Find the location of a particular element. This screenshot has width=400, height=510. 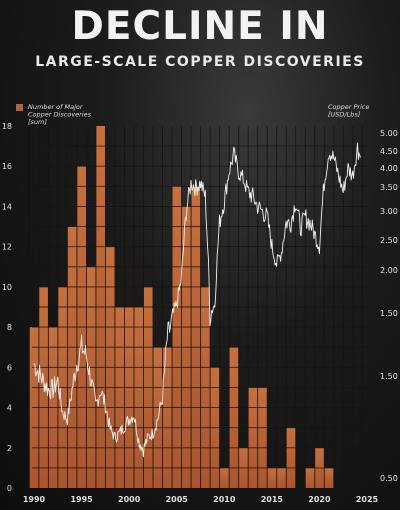

x-tick-label: 2015 is located at coordinates (272, 499).